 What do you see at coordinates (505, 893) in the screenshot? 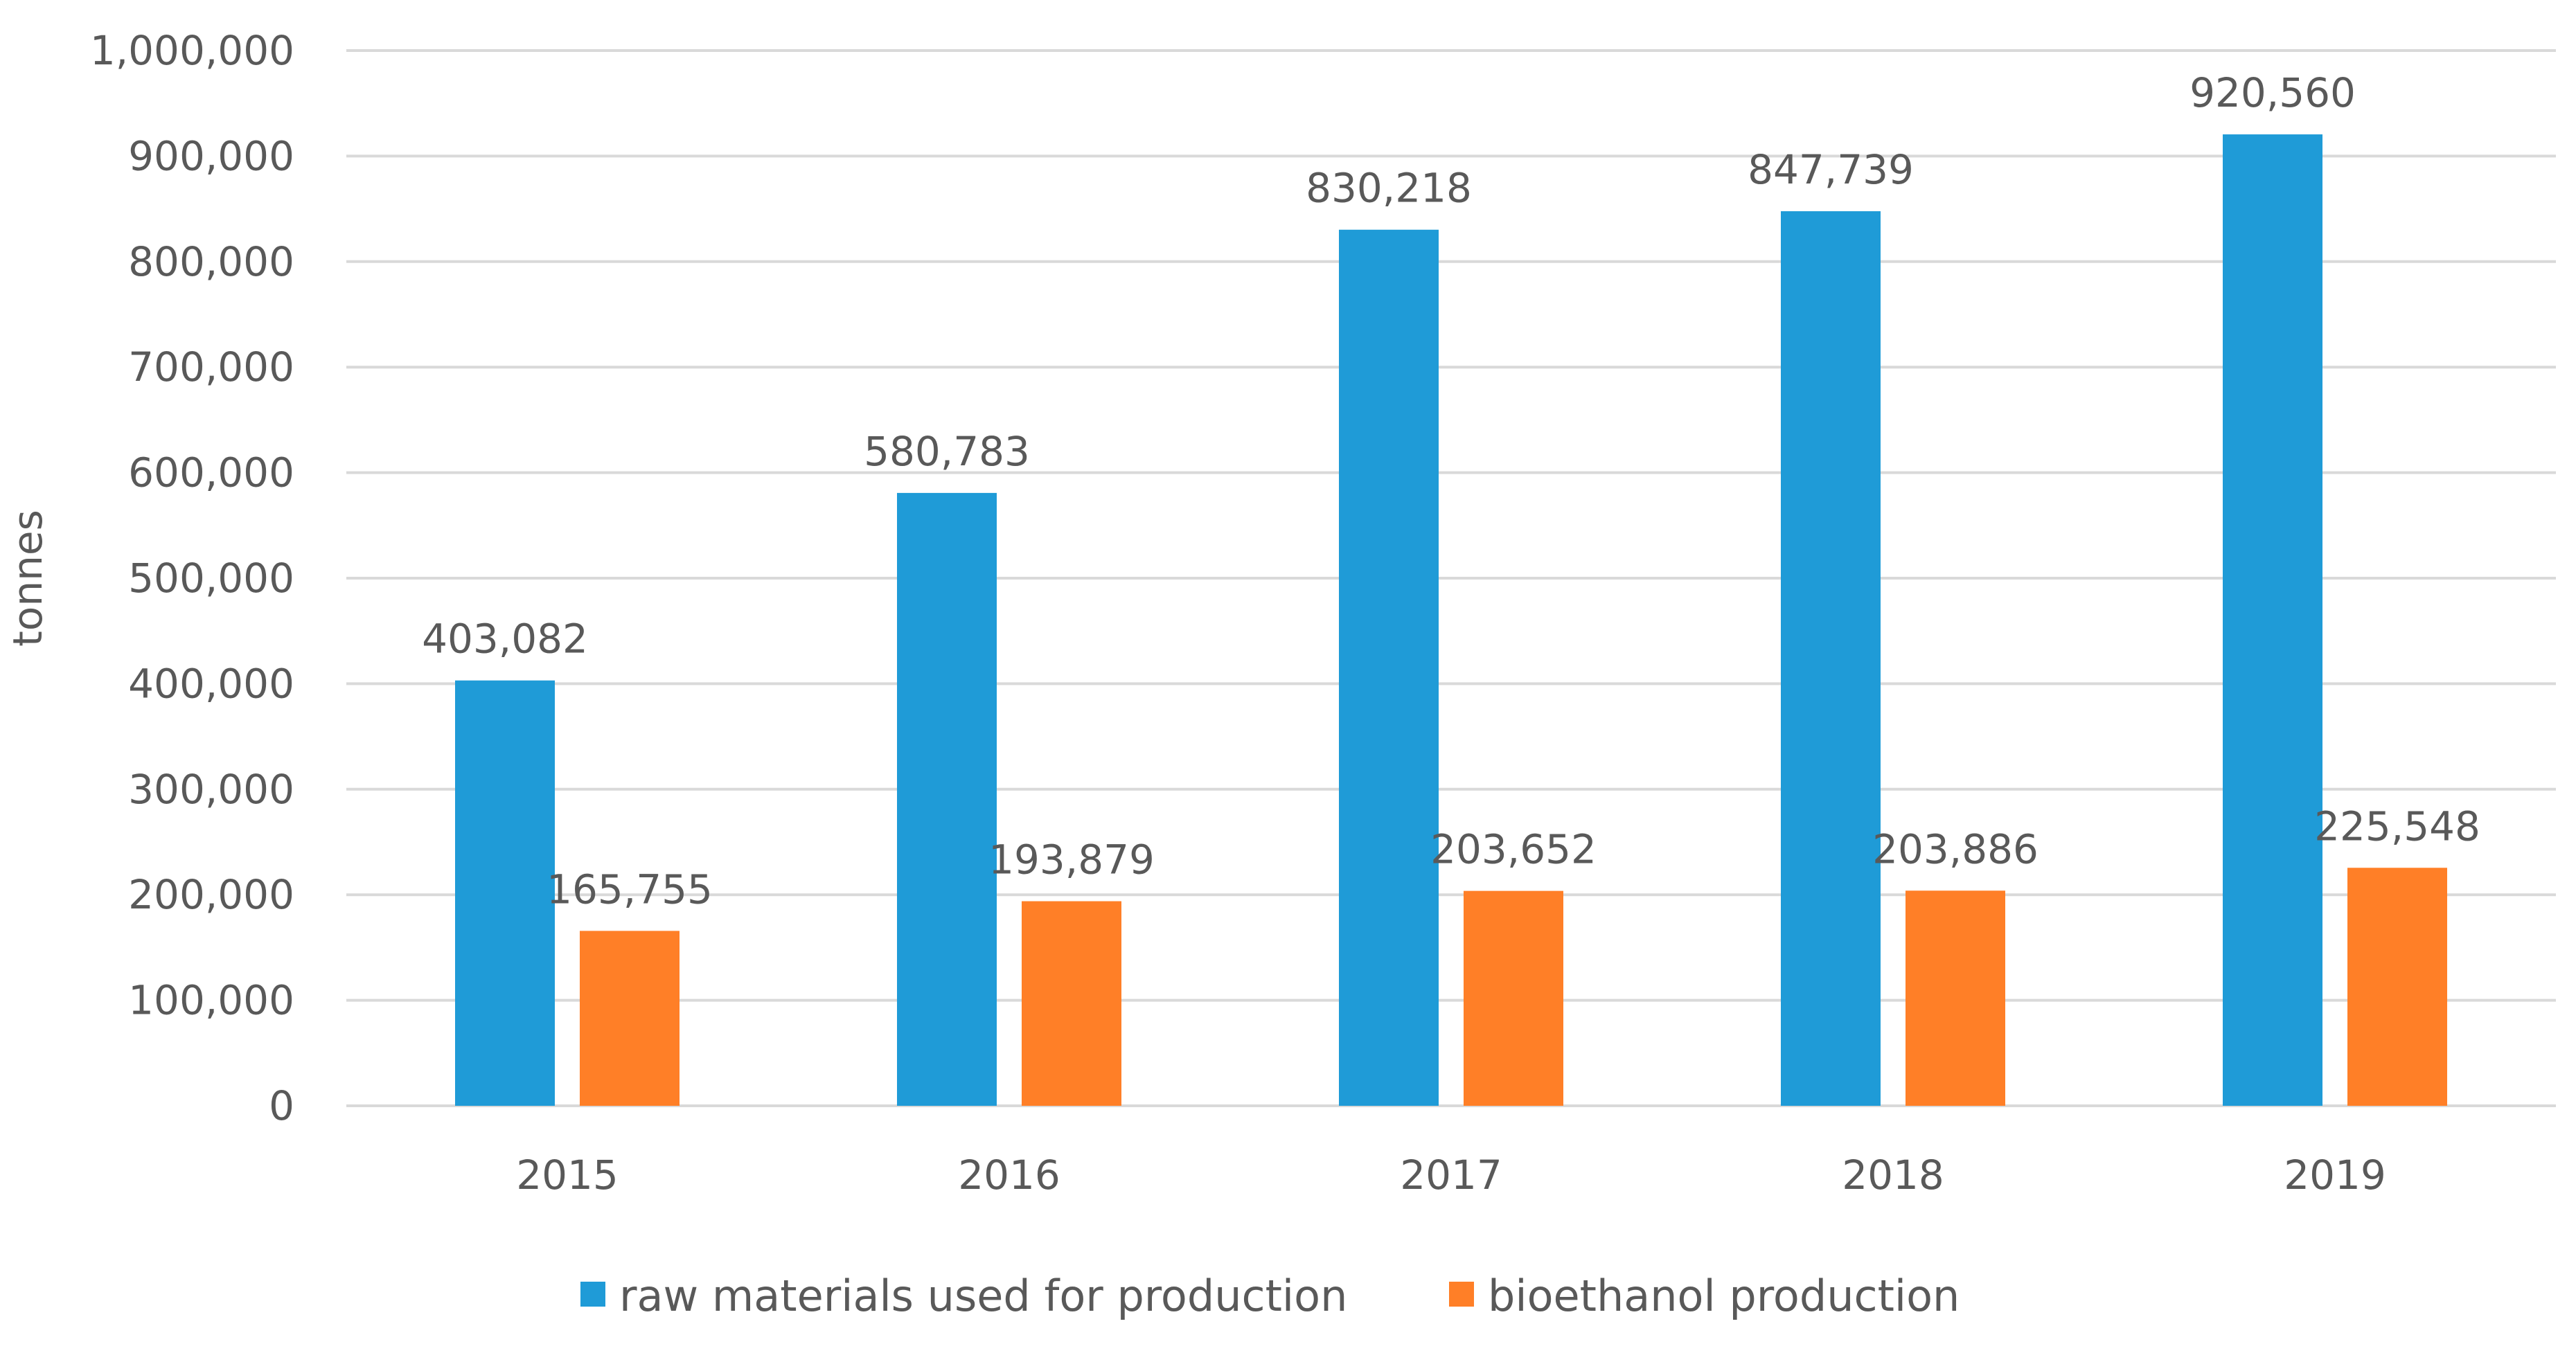
I see `bar-raw-materials-2015` at bounding box center [505, 893].